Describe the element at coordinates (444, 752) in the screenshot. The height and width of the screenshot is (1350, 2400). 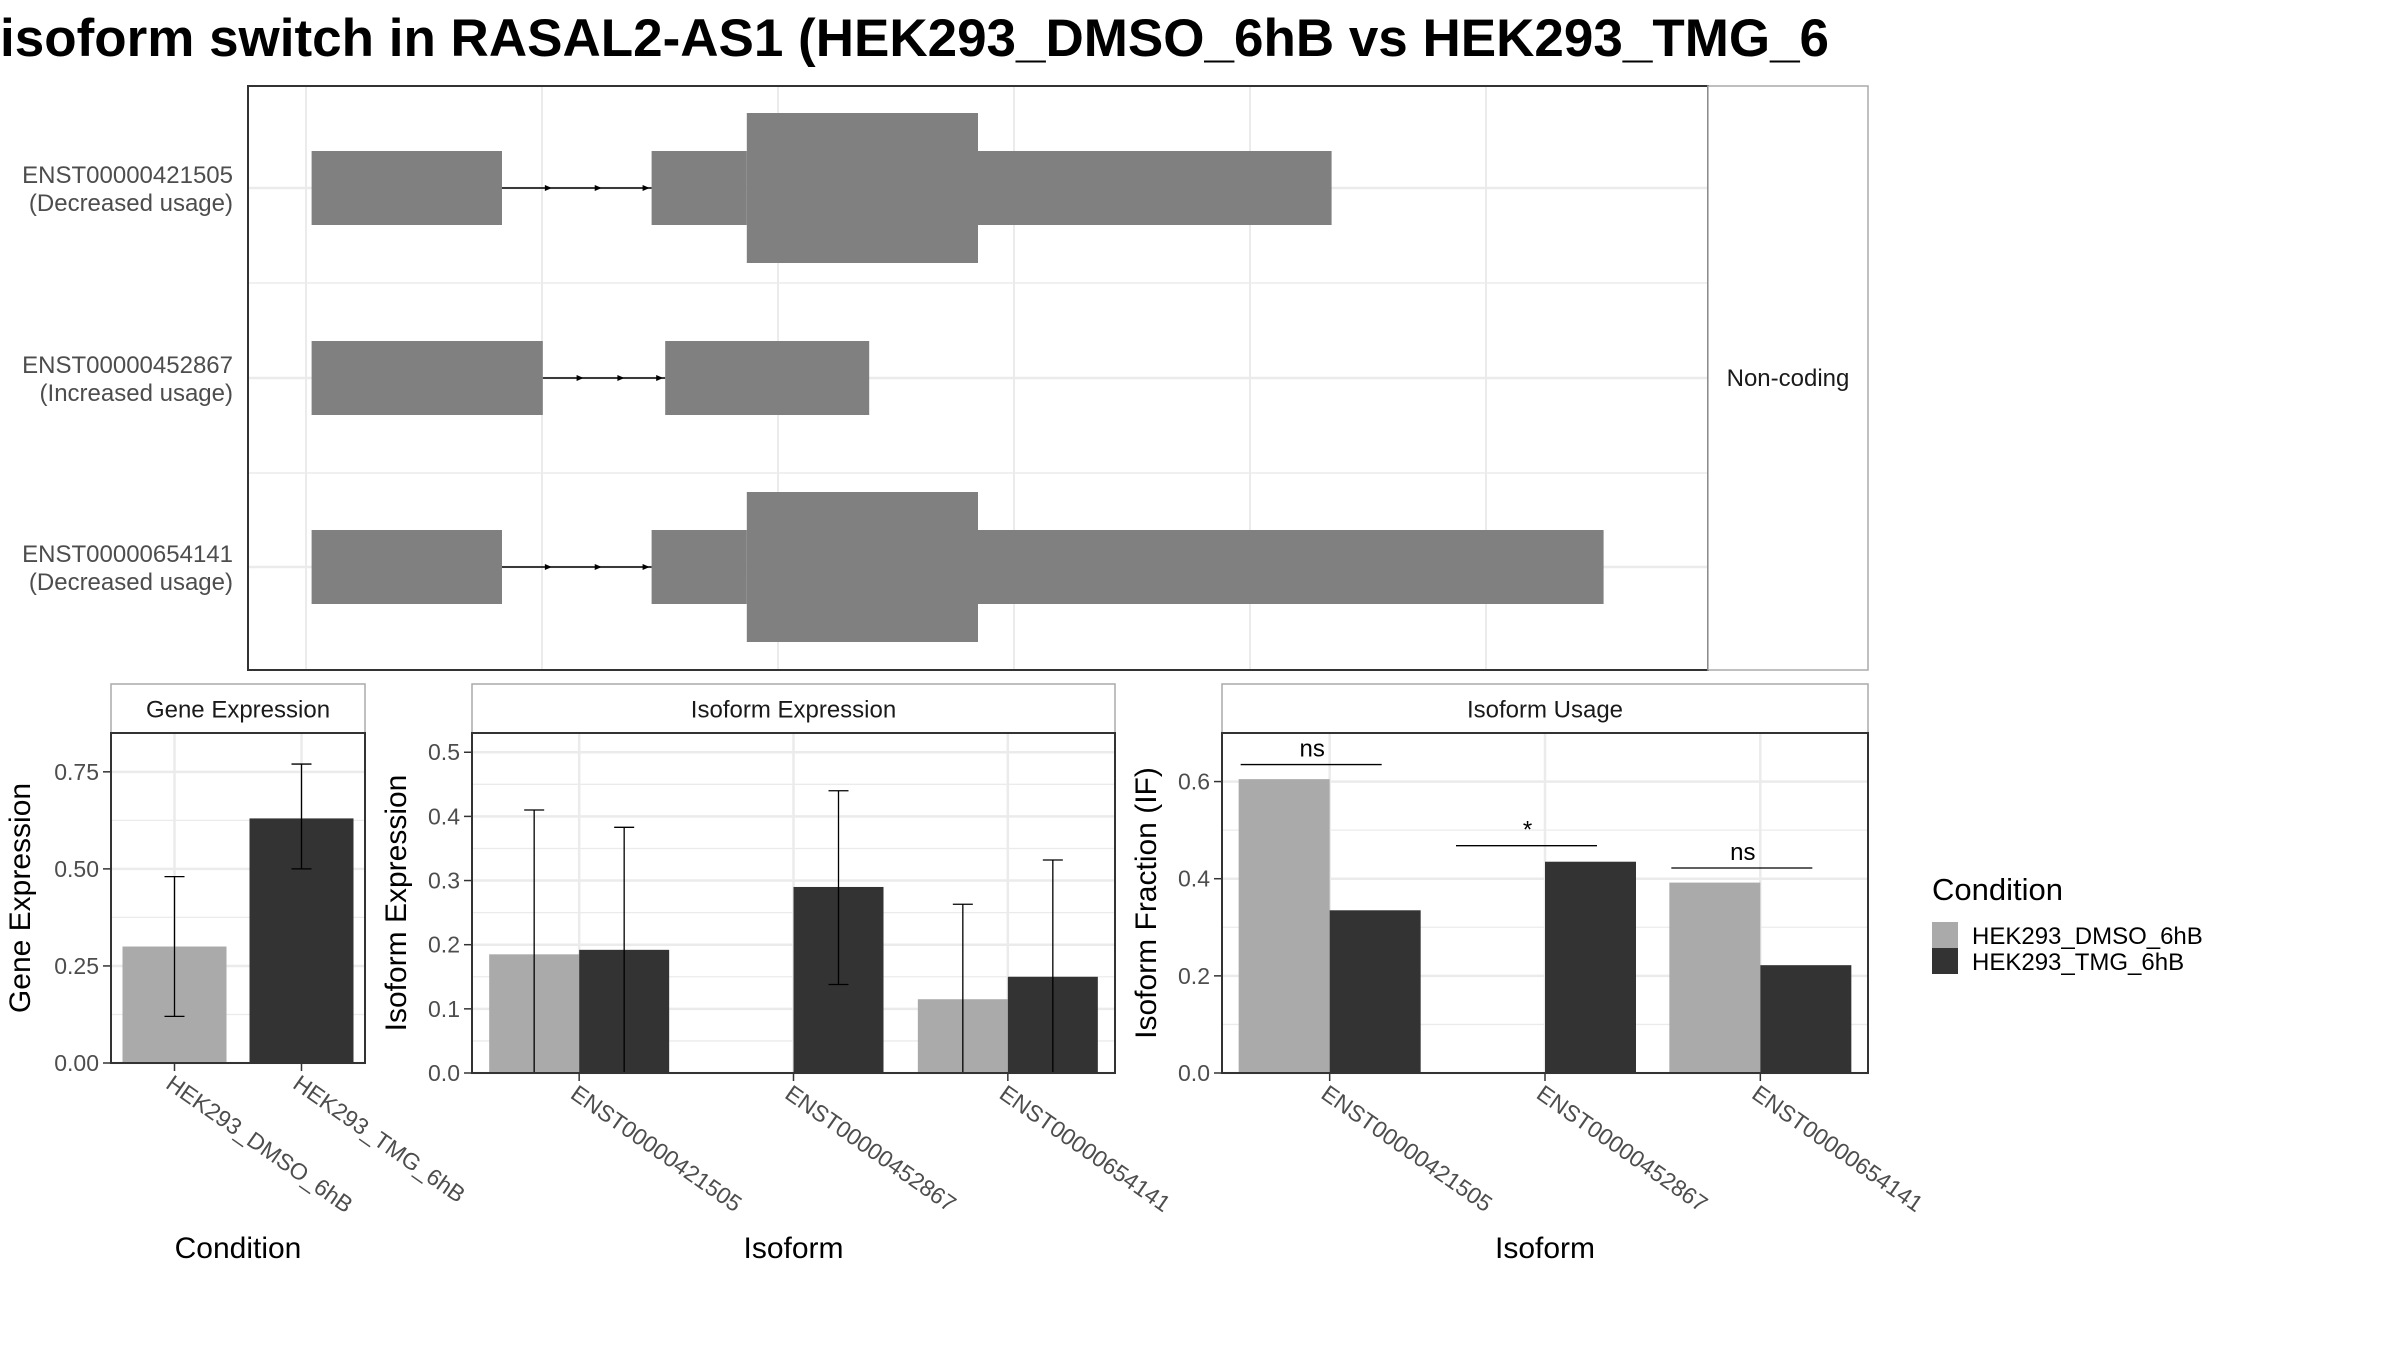
I see `y-tick-label: 0.5` at that location.